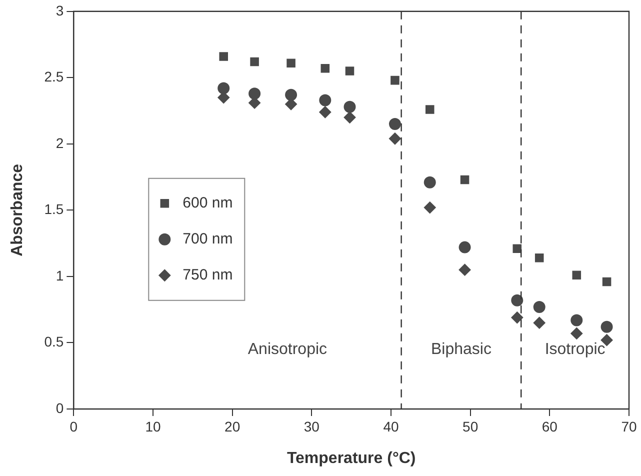 This screenshot has height=476, width=641. Describe the element at coordinates (629, 426) in the screenshot. I see `x-tick-label: 70` at that location.